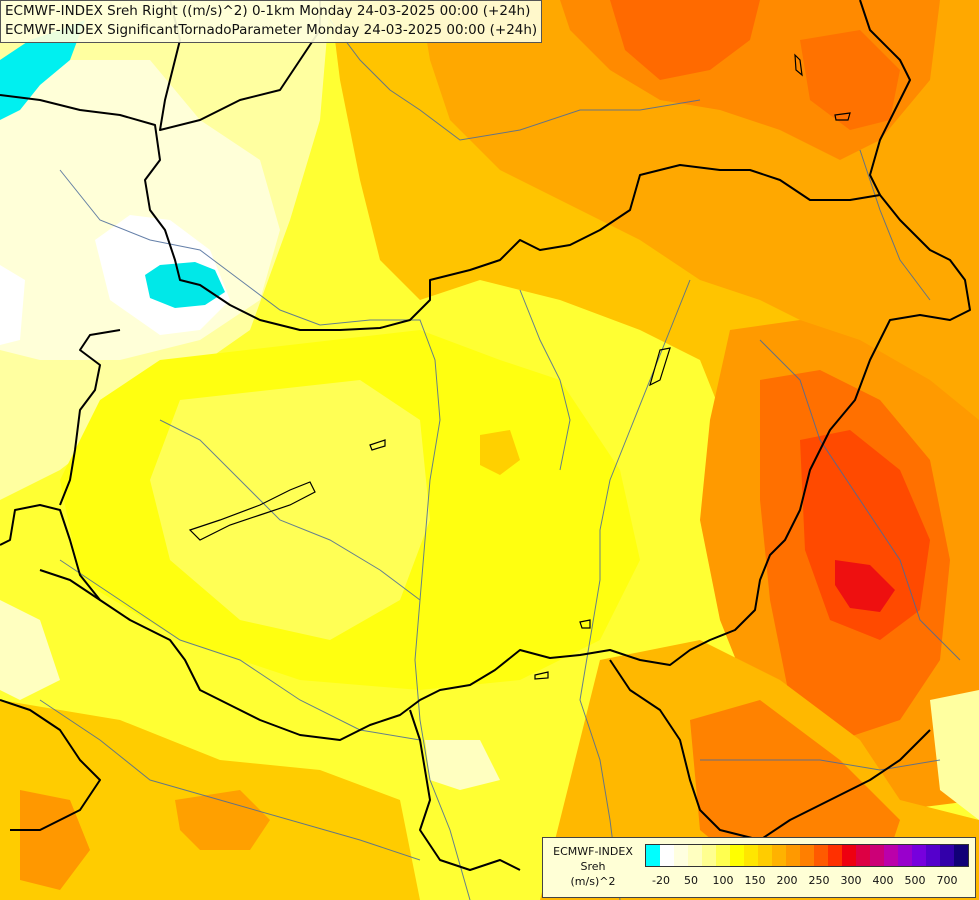 This screenshot has width=979, height=900. I want to click on river-east, so click(860, 500).